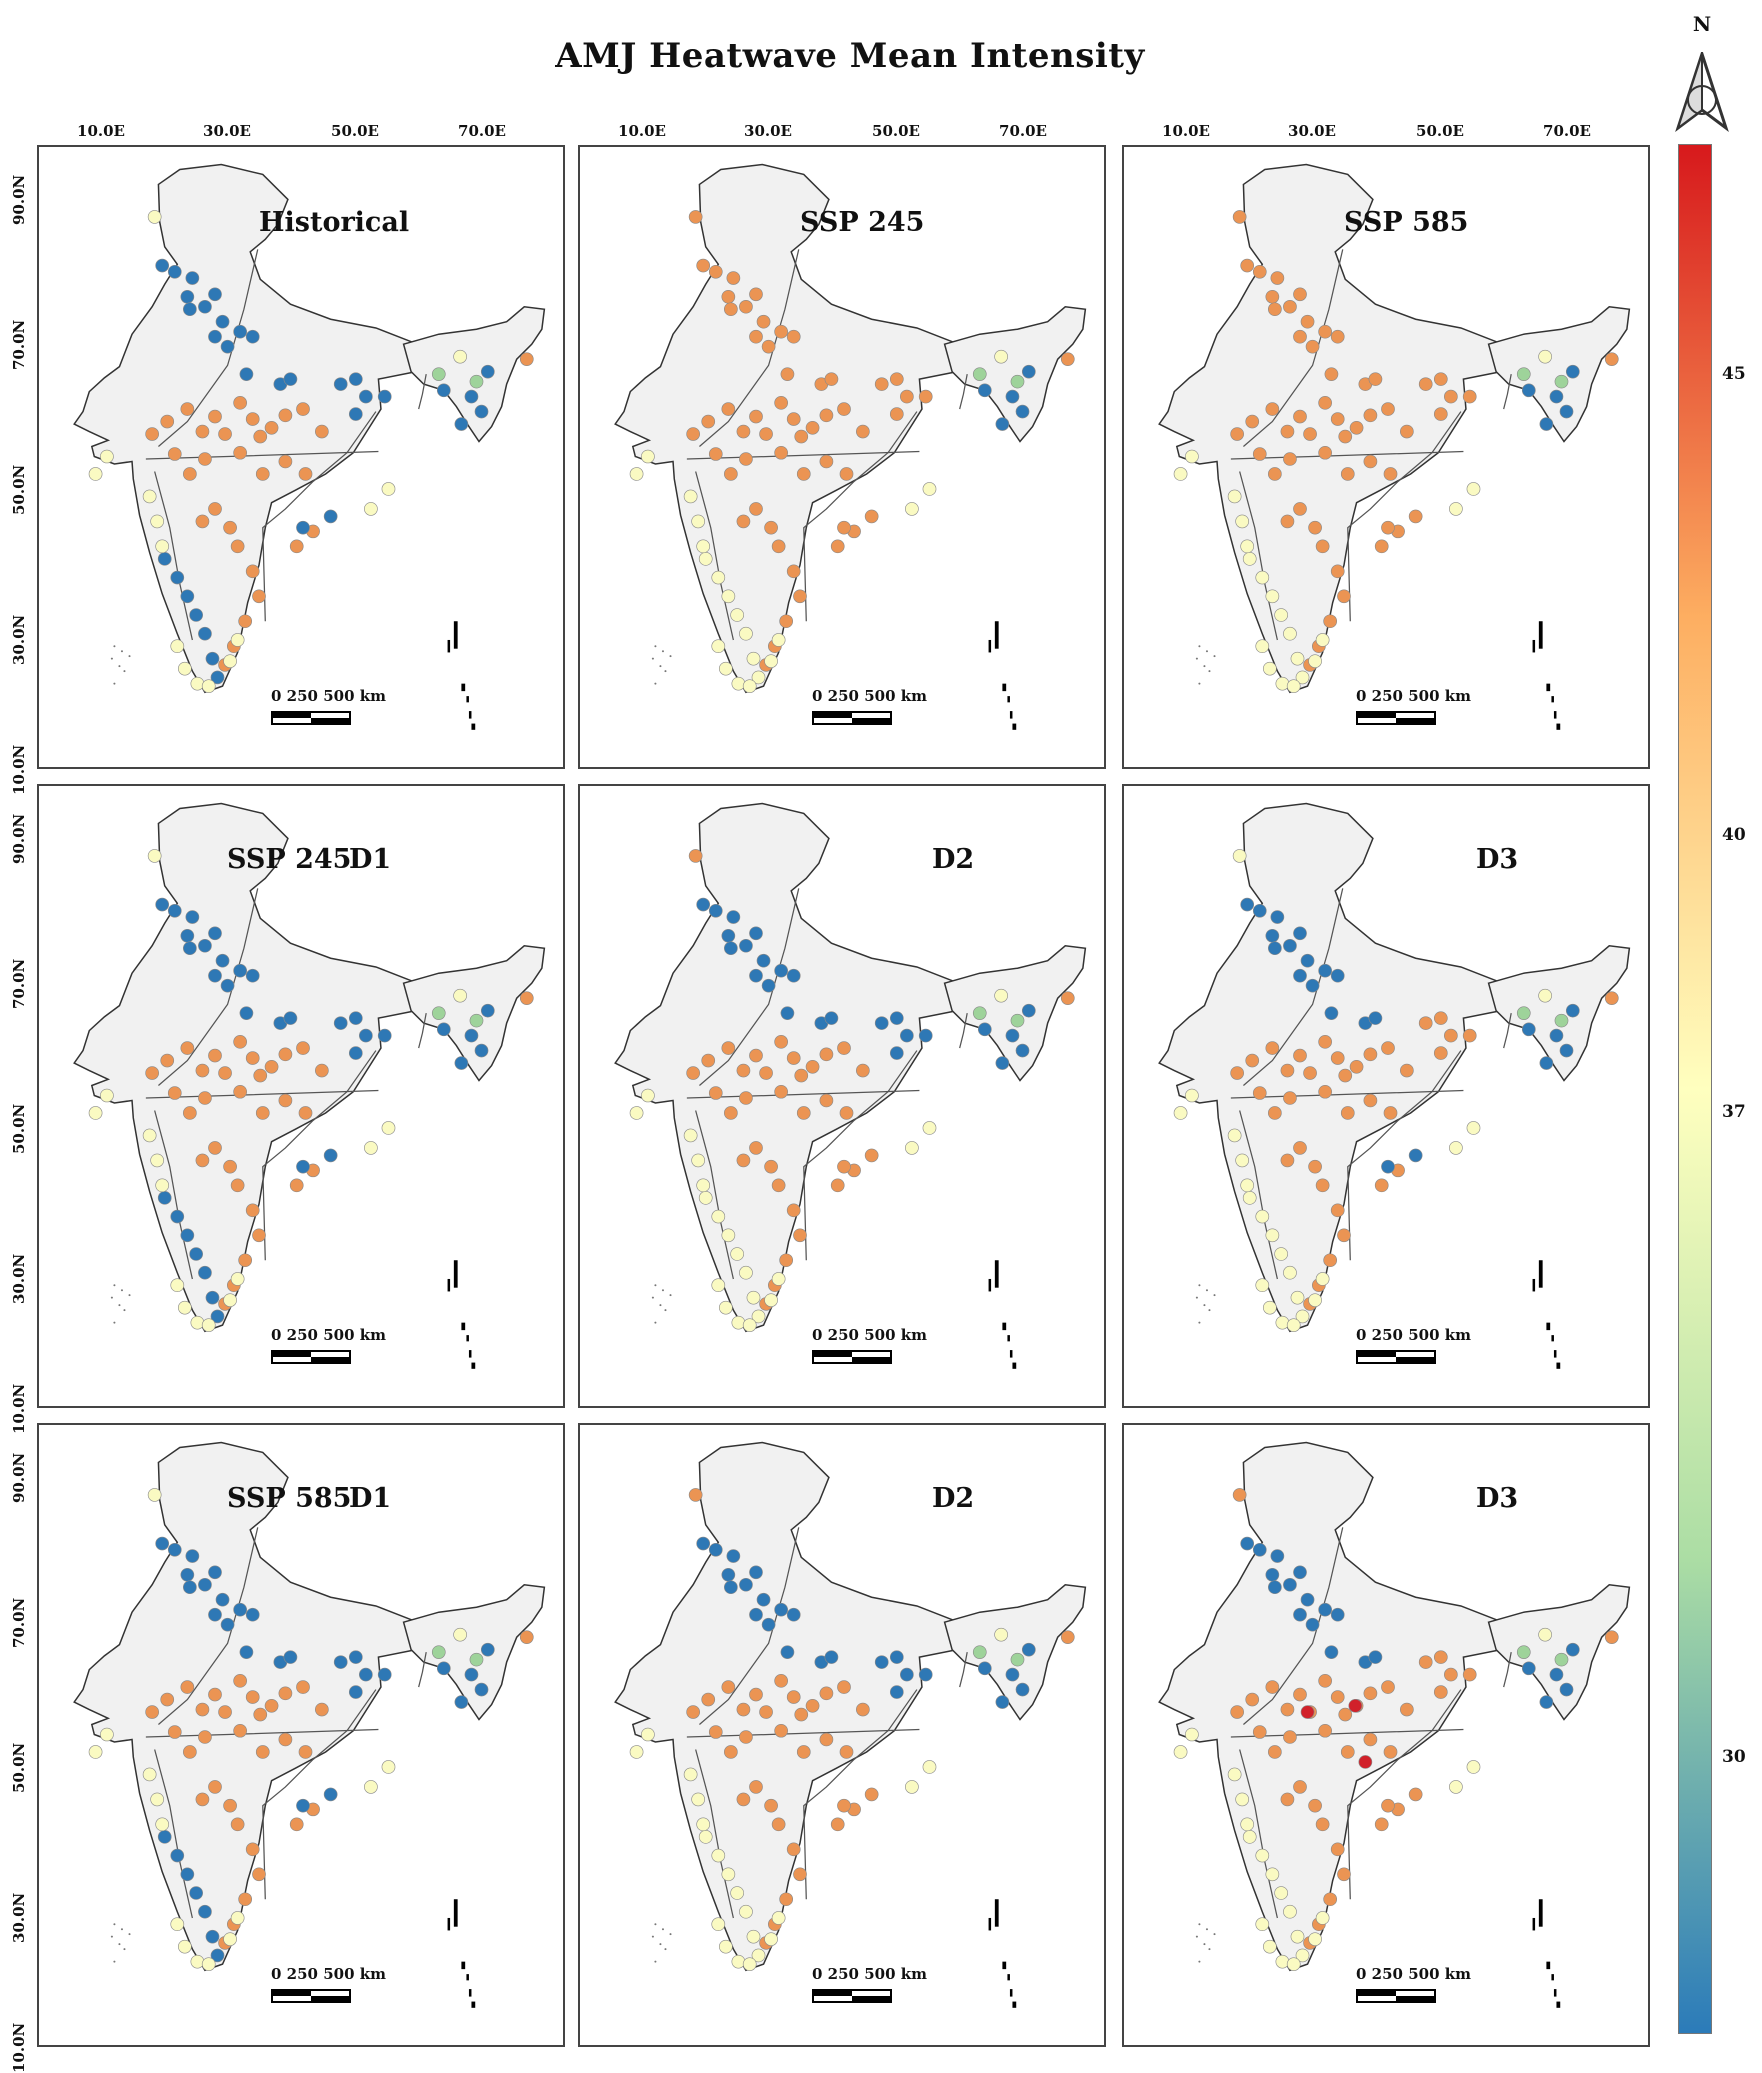  I want to click on longitude-tick-label: 10.0E, so click(642, 131).